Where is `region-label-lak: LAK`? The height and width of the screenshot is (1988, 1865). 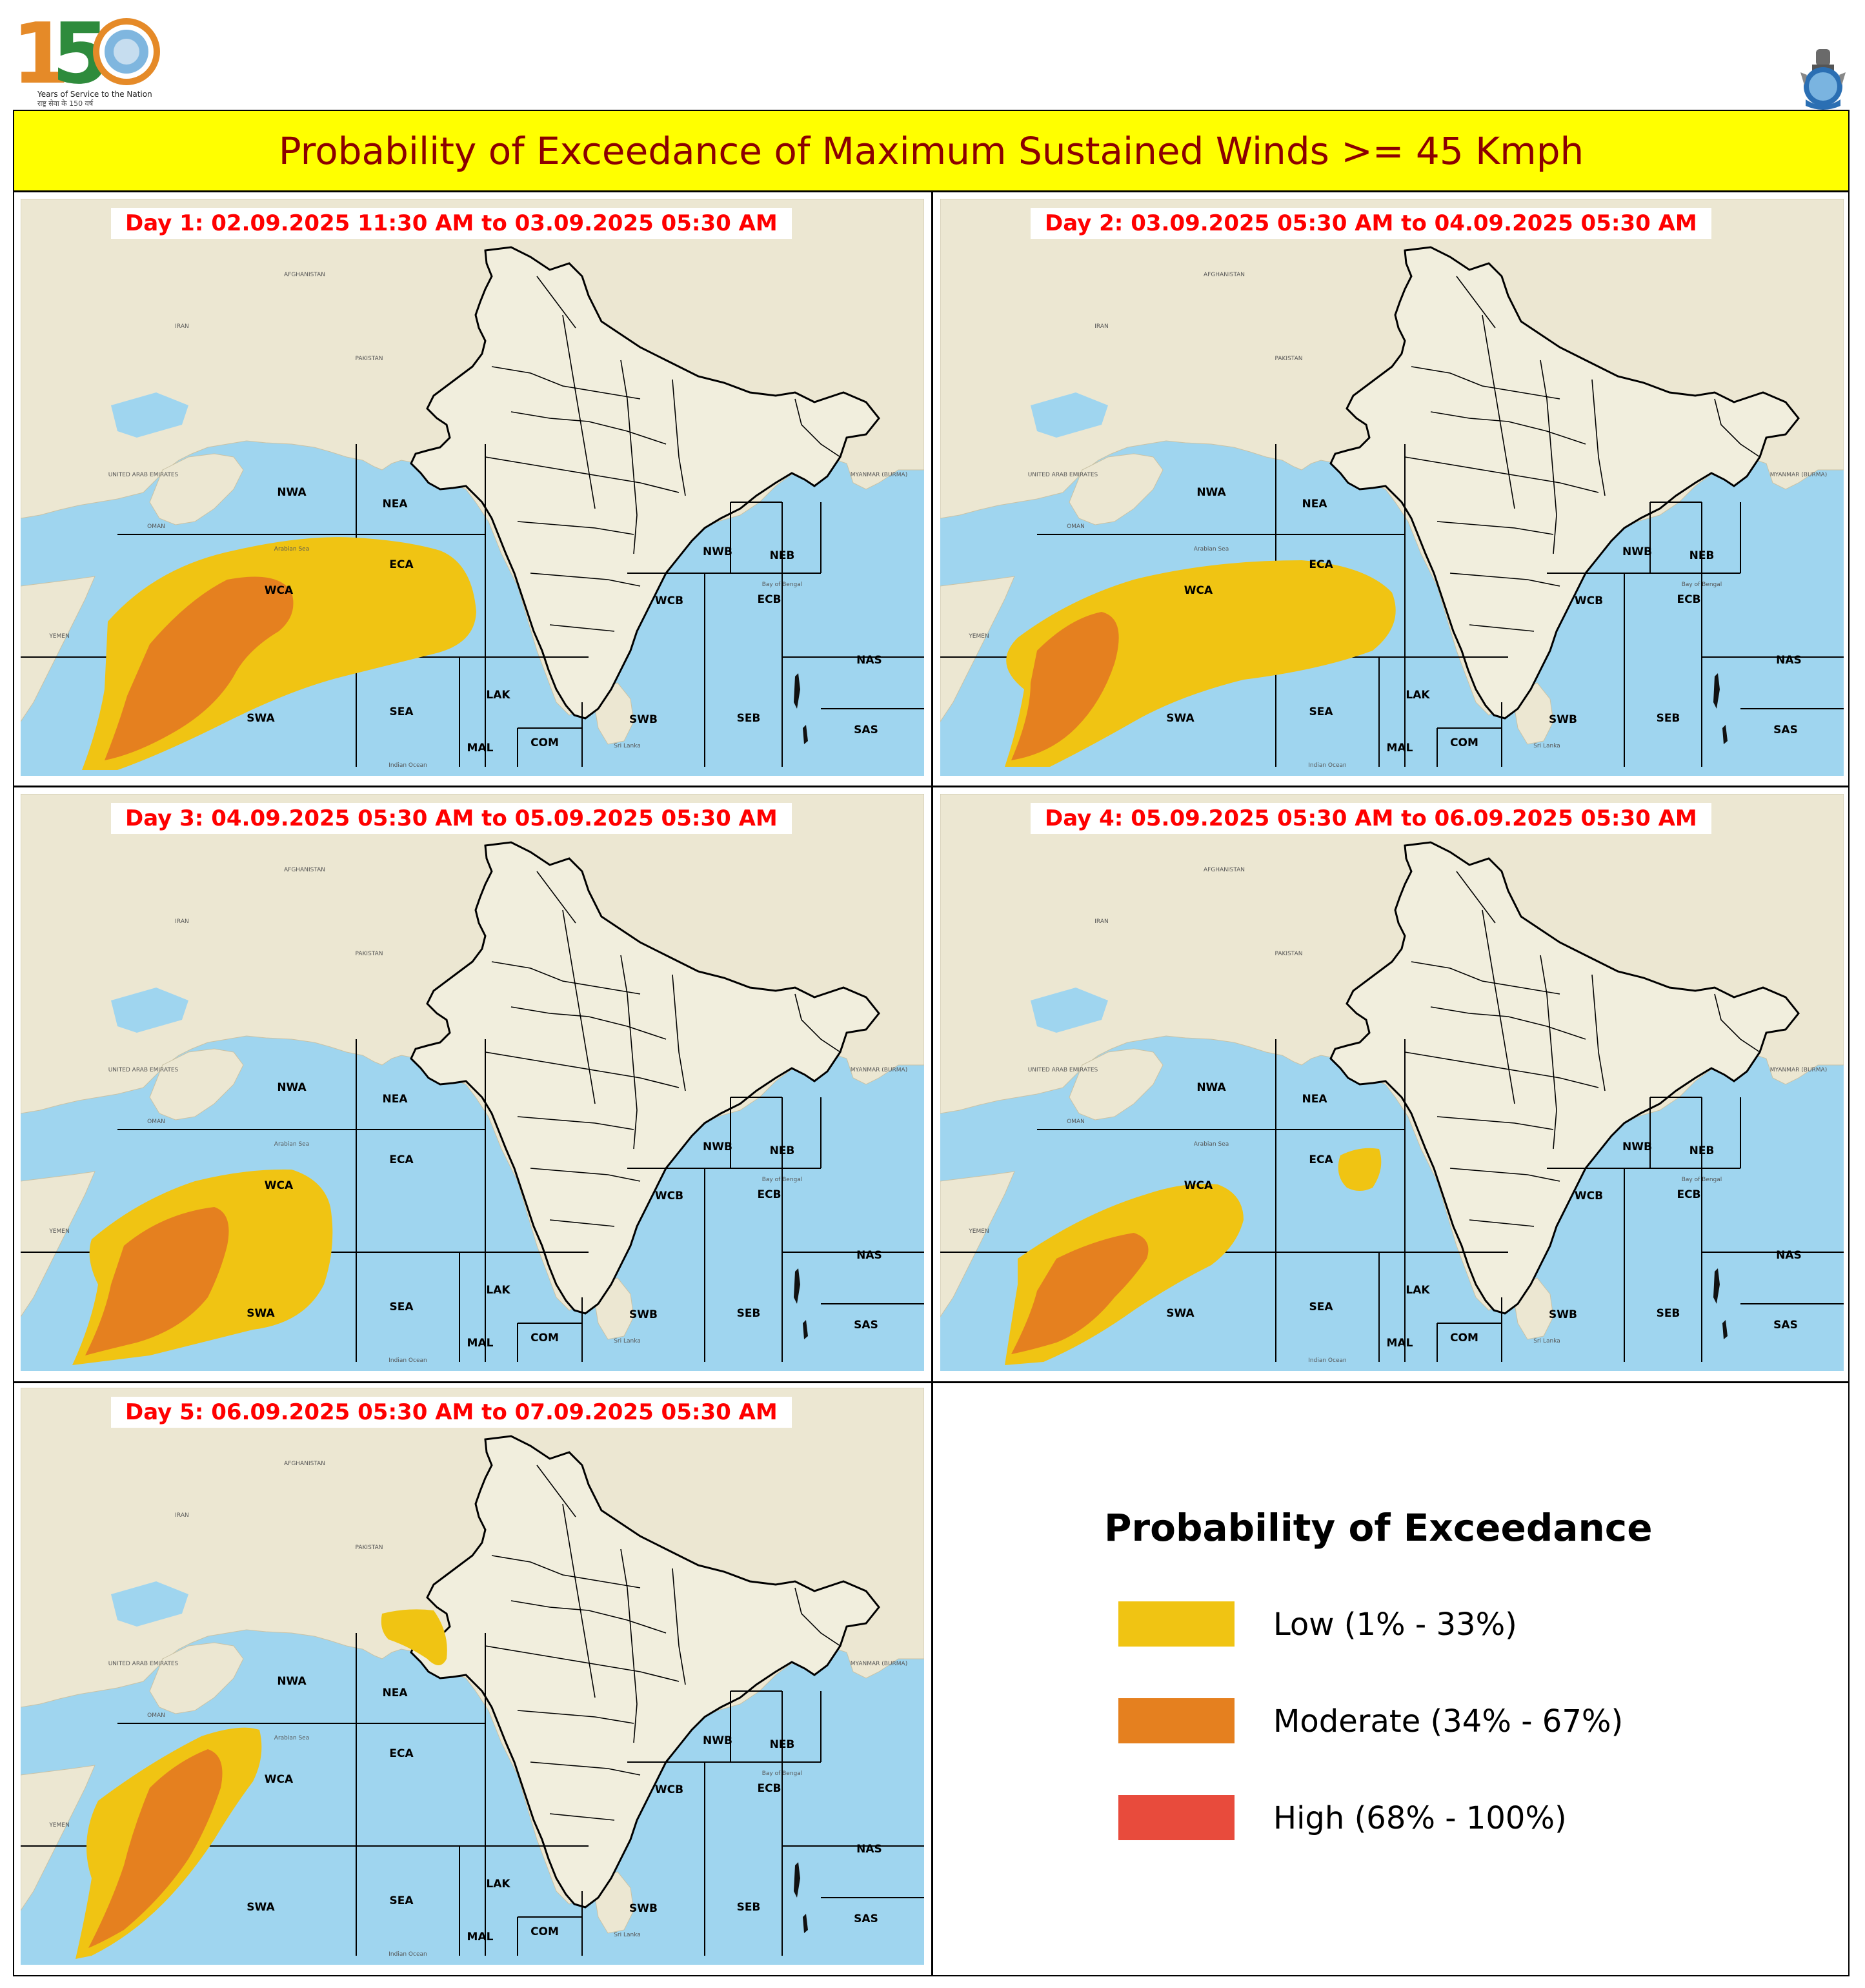 region-label-lak: LAK is located at coordinates (498, 1884).